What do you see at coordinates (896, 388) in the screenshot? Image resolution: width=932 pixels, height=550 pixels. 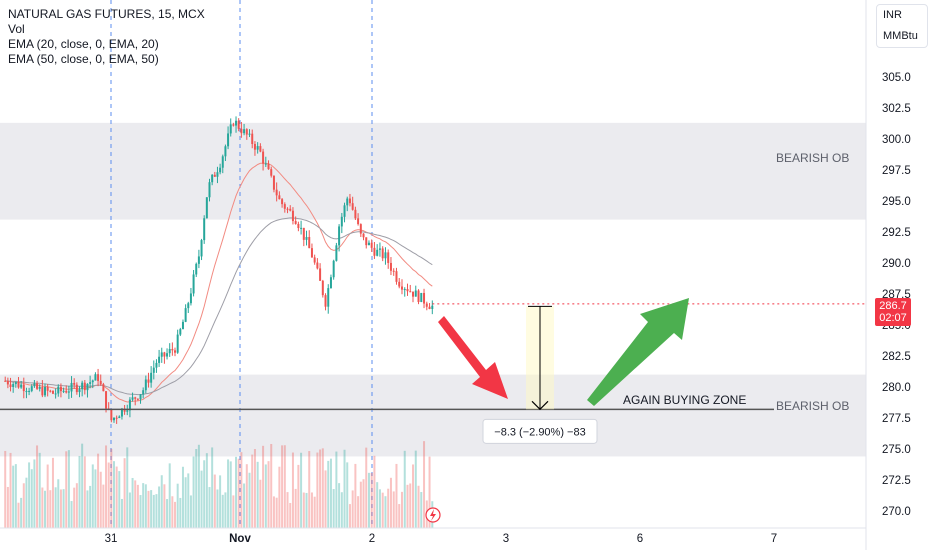 I see `y-tick-label: 280.0` at bounding box center [896, 388].